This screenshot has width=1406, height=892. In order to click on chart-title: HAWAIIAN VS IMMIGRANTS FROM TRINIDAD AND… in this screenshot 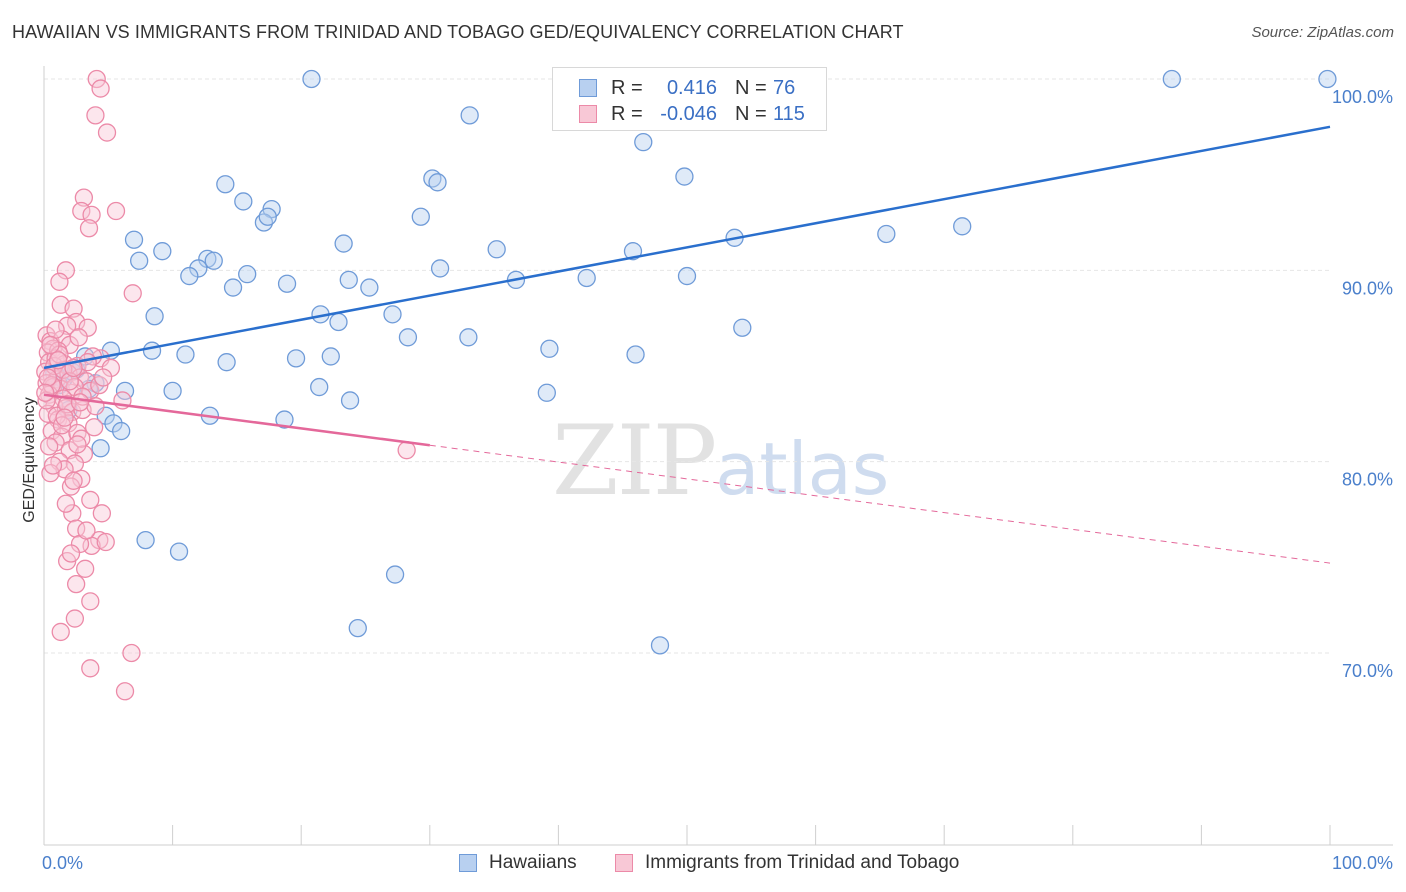, I will do `click(458, 32)`.